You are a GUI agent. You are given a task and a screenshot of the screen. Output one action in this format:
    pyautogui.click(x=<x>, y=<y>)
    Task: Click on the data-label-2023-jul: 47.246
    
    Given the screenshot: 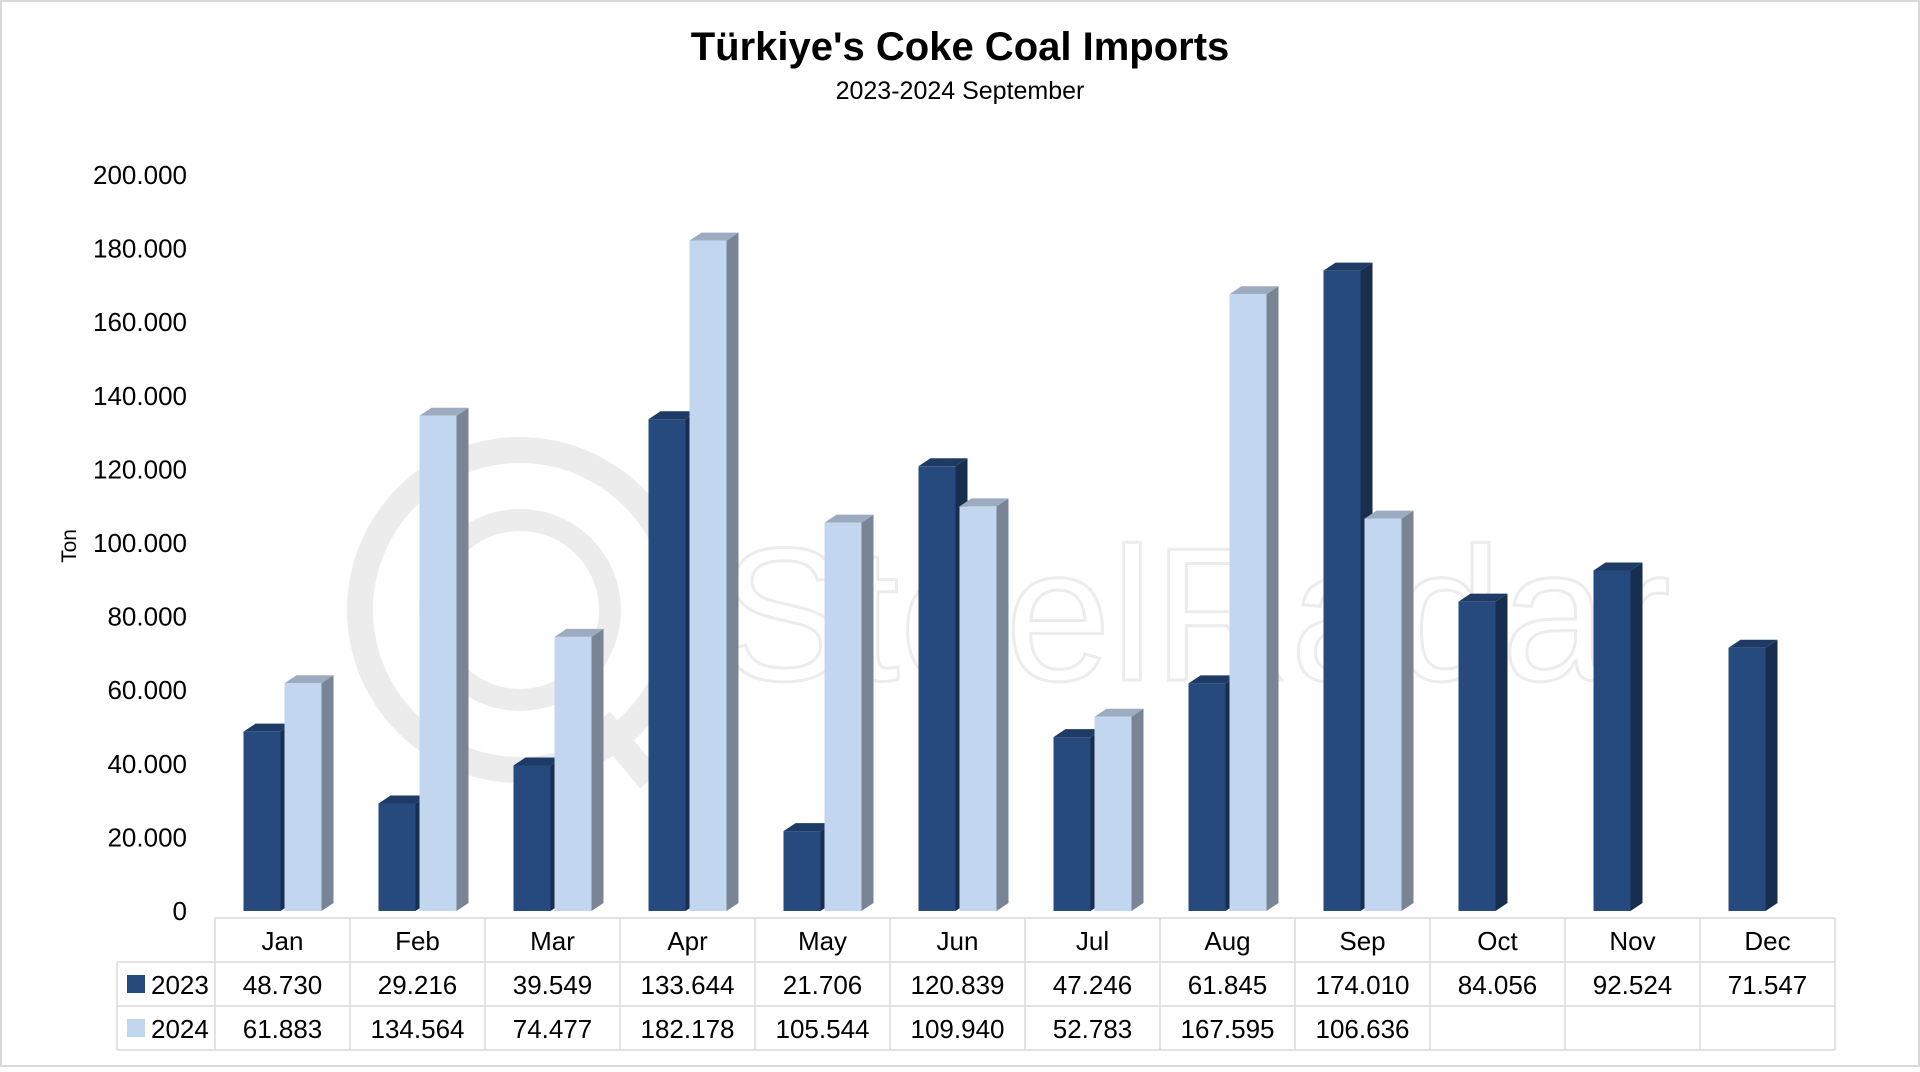 What is the action you would take?
    pyautogui.click(x=1093, y=985)
    